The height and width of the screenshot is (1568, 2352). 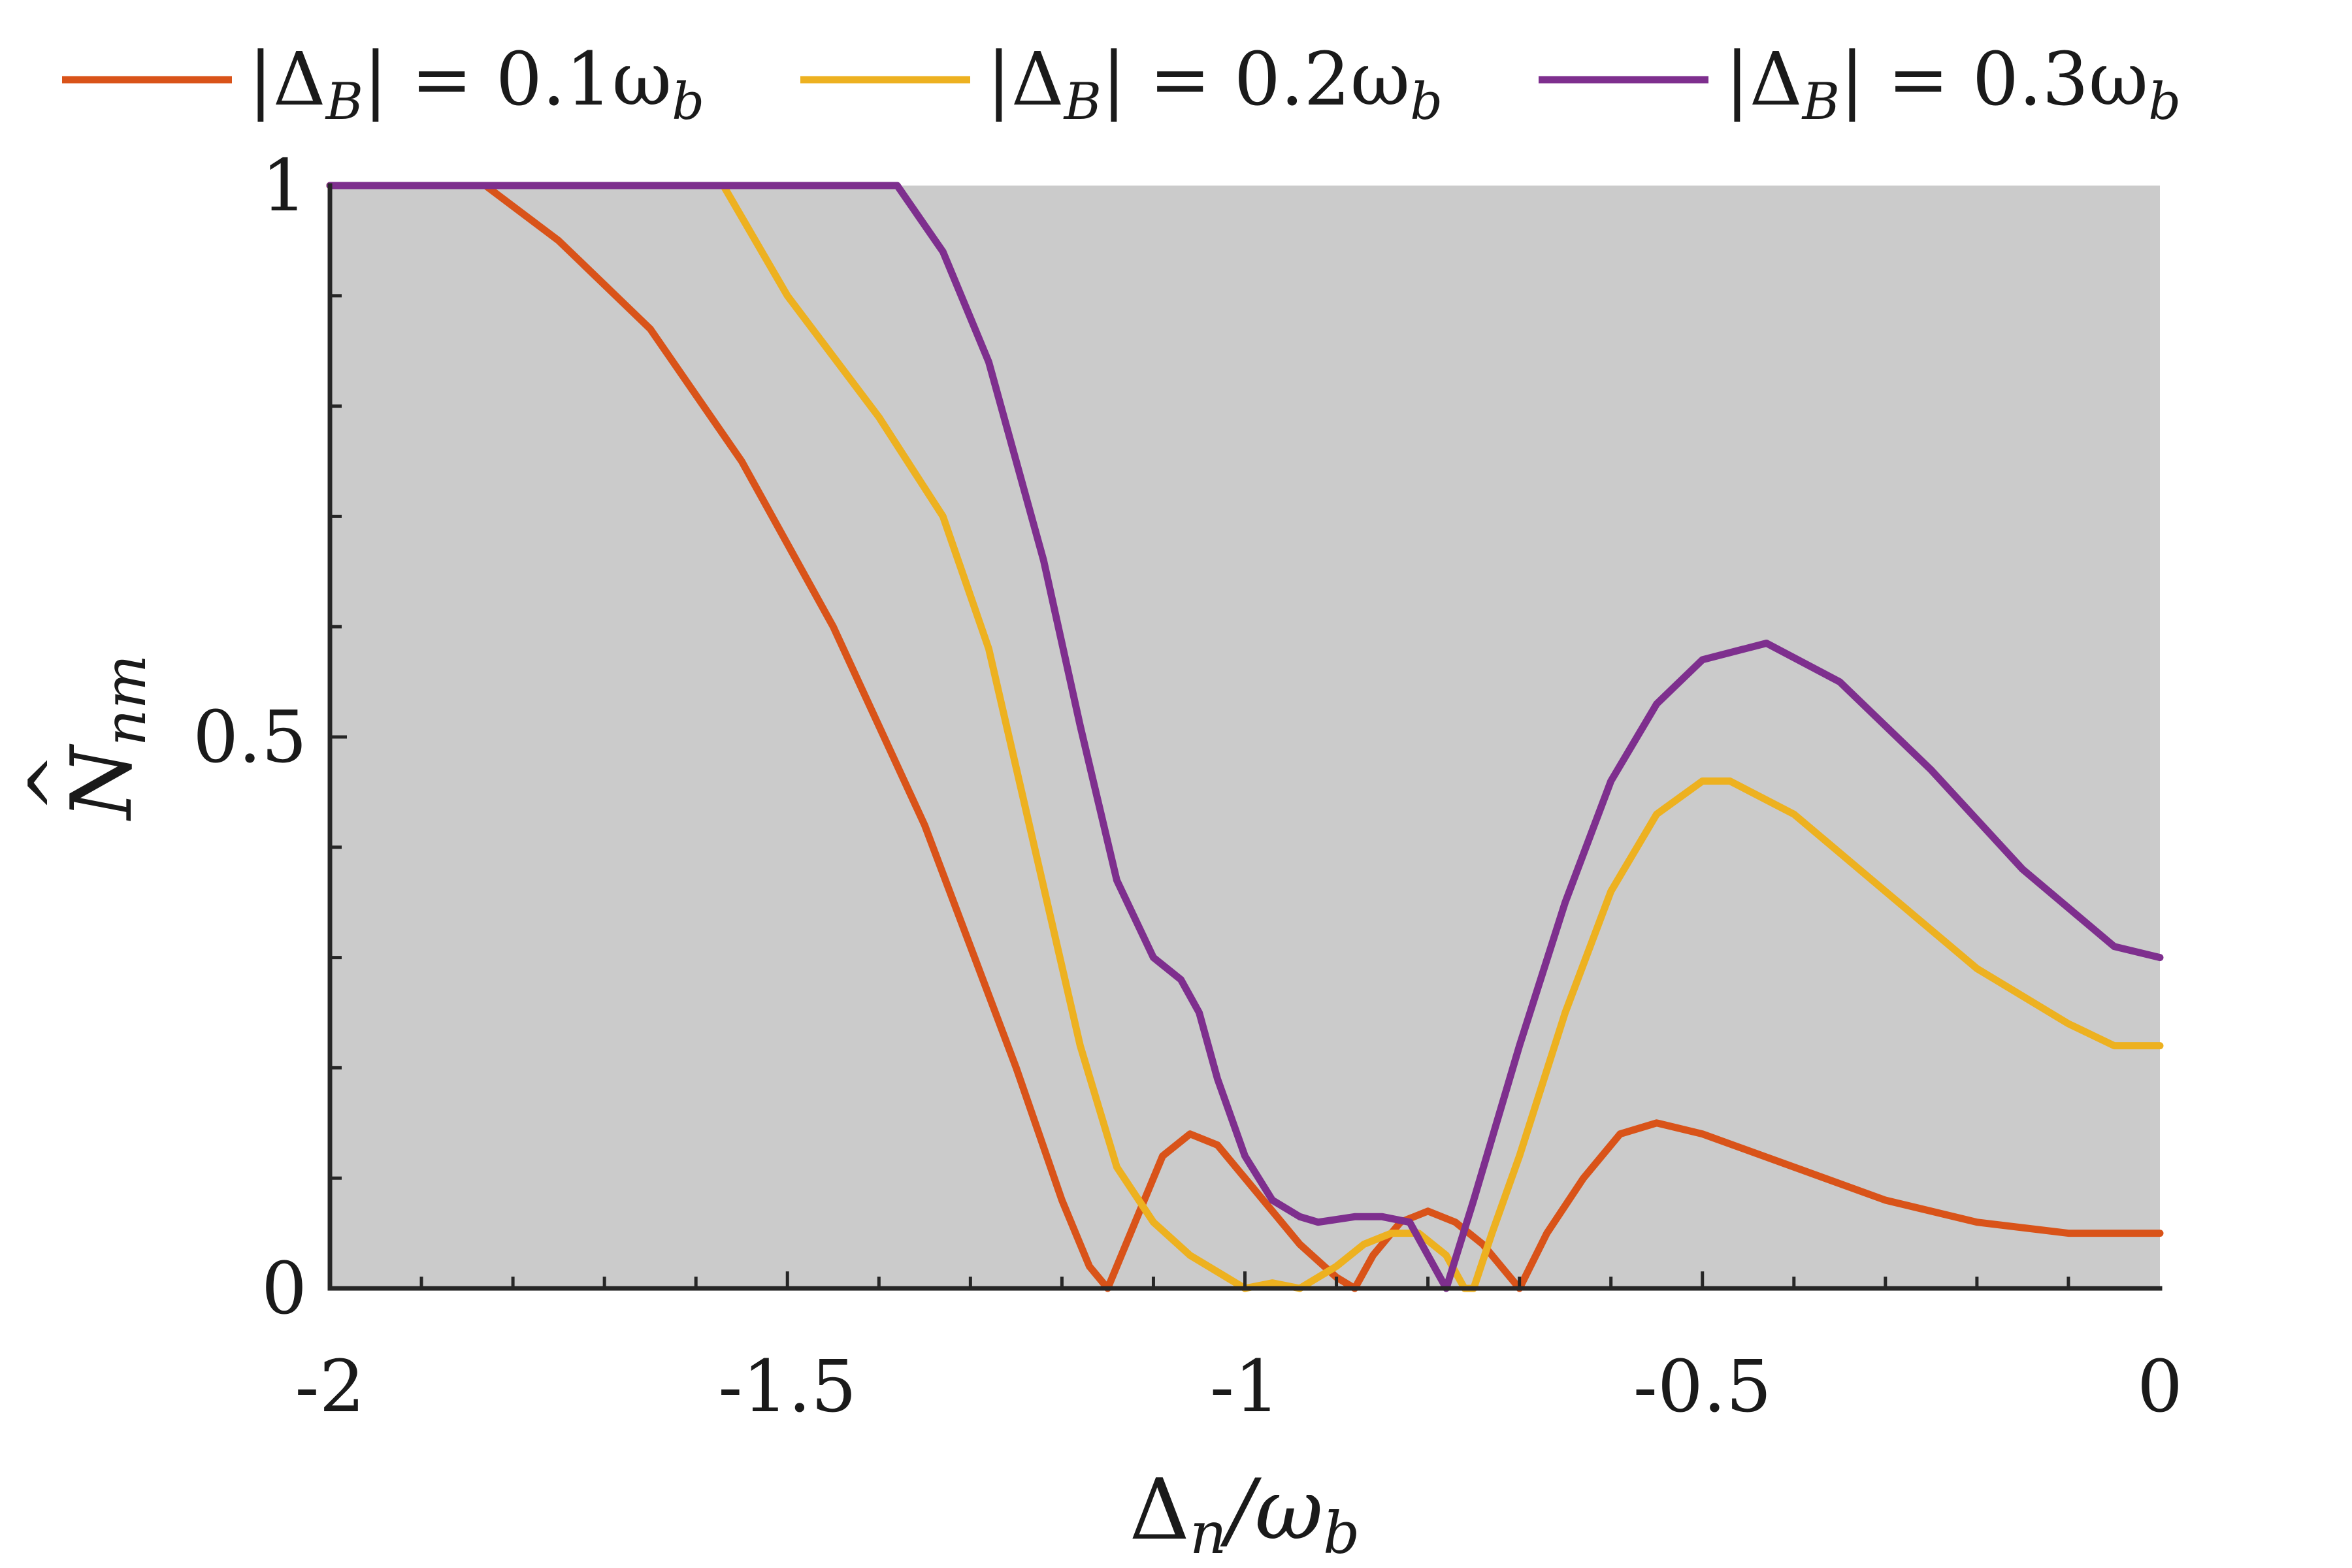 What do you see at coordinates (1702, 1386) in the screenshot?
I see `x-tick-label: -0.5` at bounding box center [1702, 1386].